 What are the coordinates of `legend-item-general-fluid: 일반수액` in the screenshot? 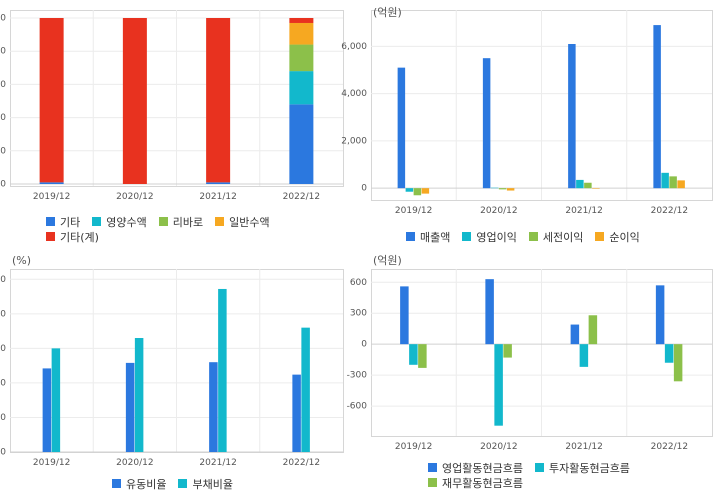 It's located at (242, 222).